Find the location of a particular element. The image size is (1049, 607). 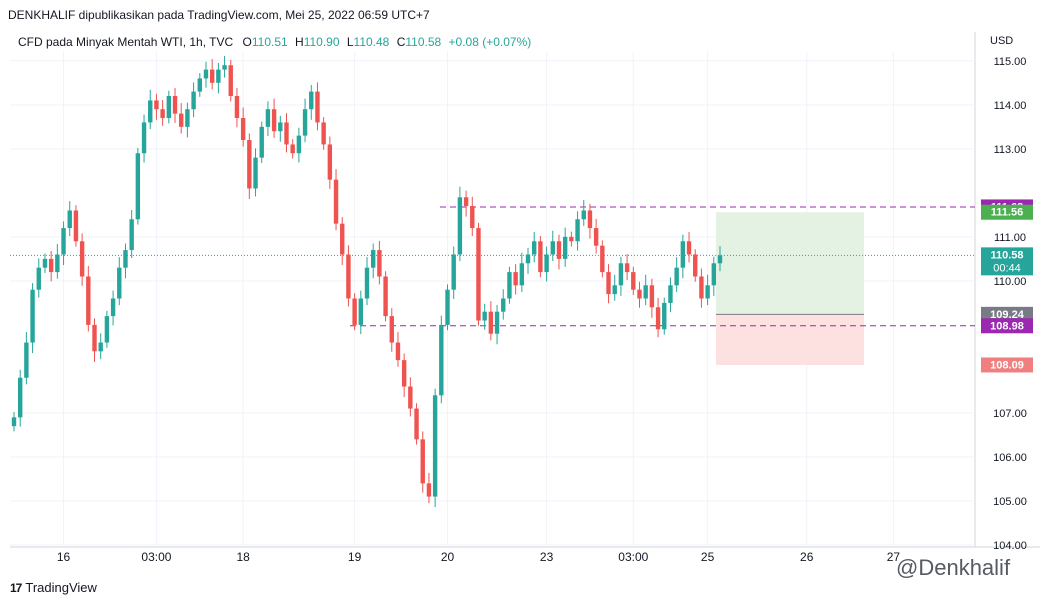

currency-label: USD is located at coordinates (1002, 41).